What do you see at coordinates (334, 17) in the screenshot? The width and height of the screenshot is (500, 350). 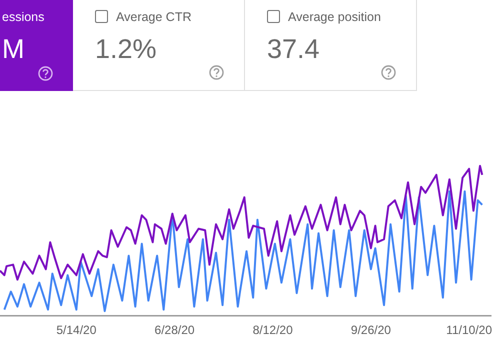 I see `text: Average position` at bounding box center [334, 17].